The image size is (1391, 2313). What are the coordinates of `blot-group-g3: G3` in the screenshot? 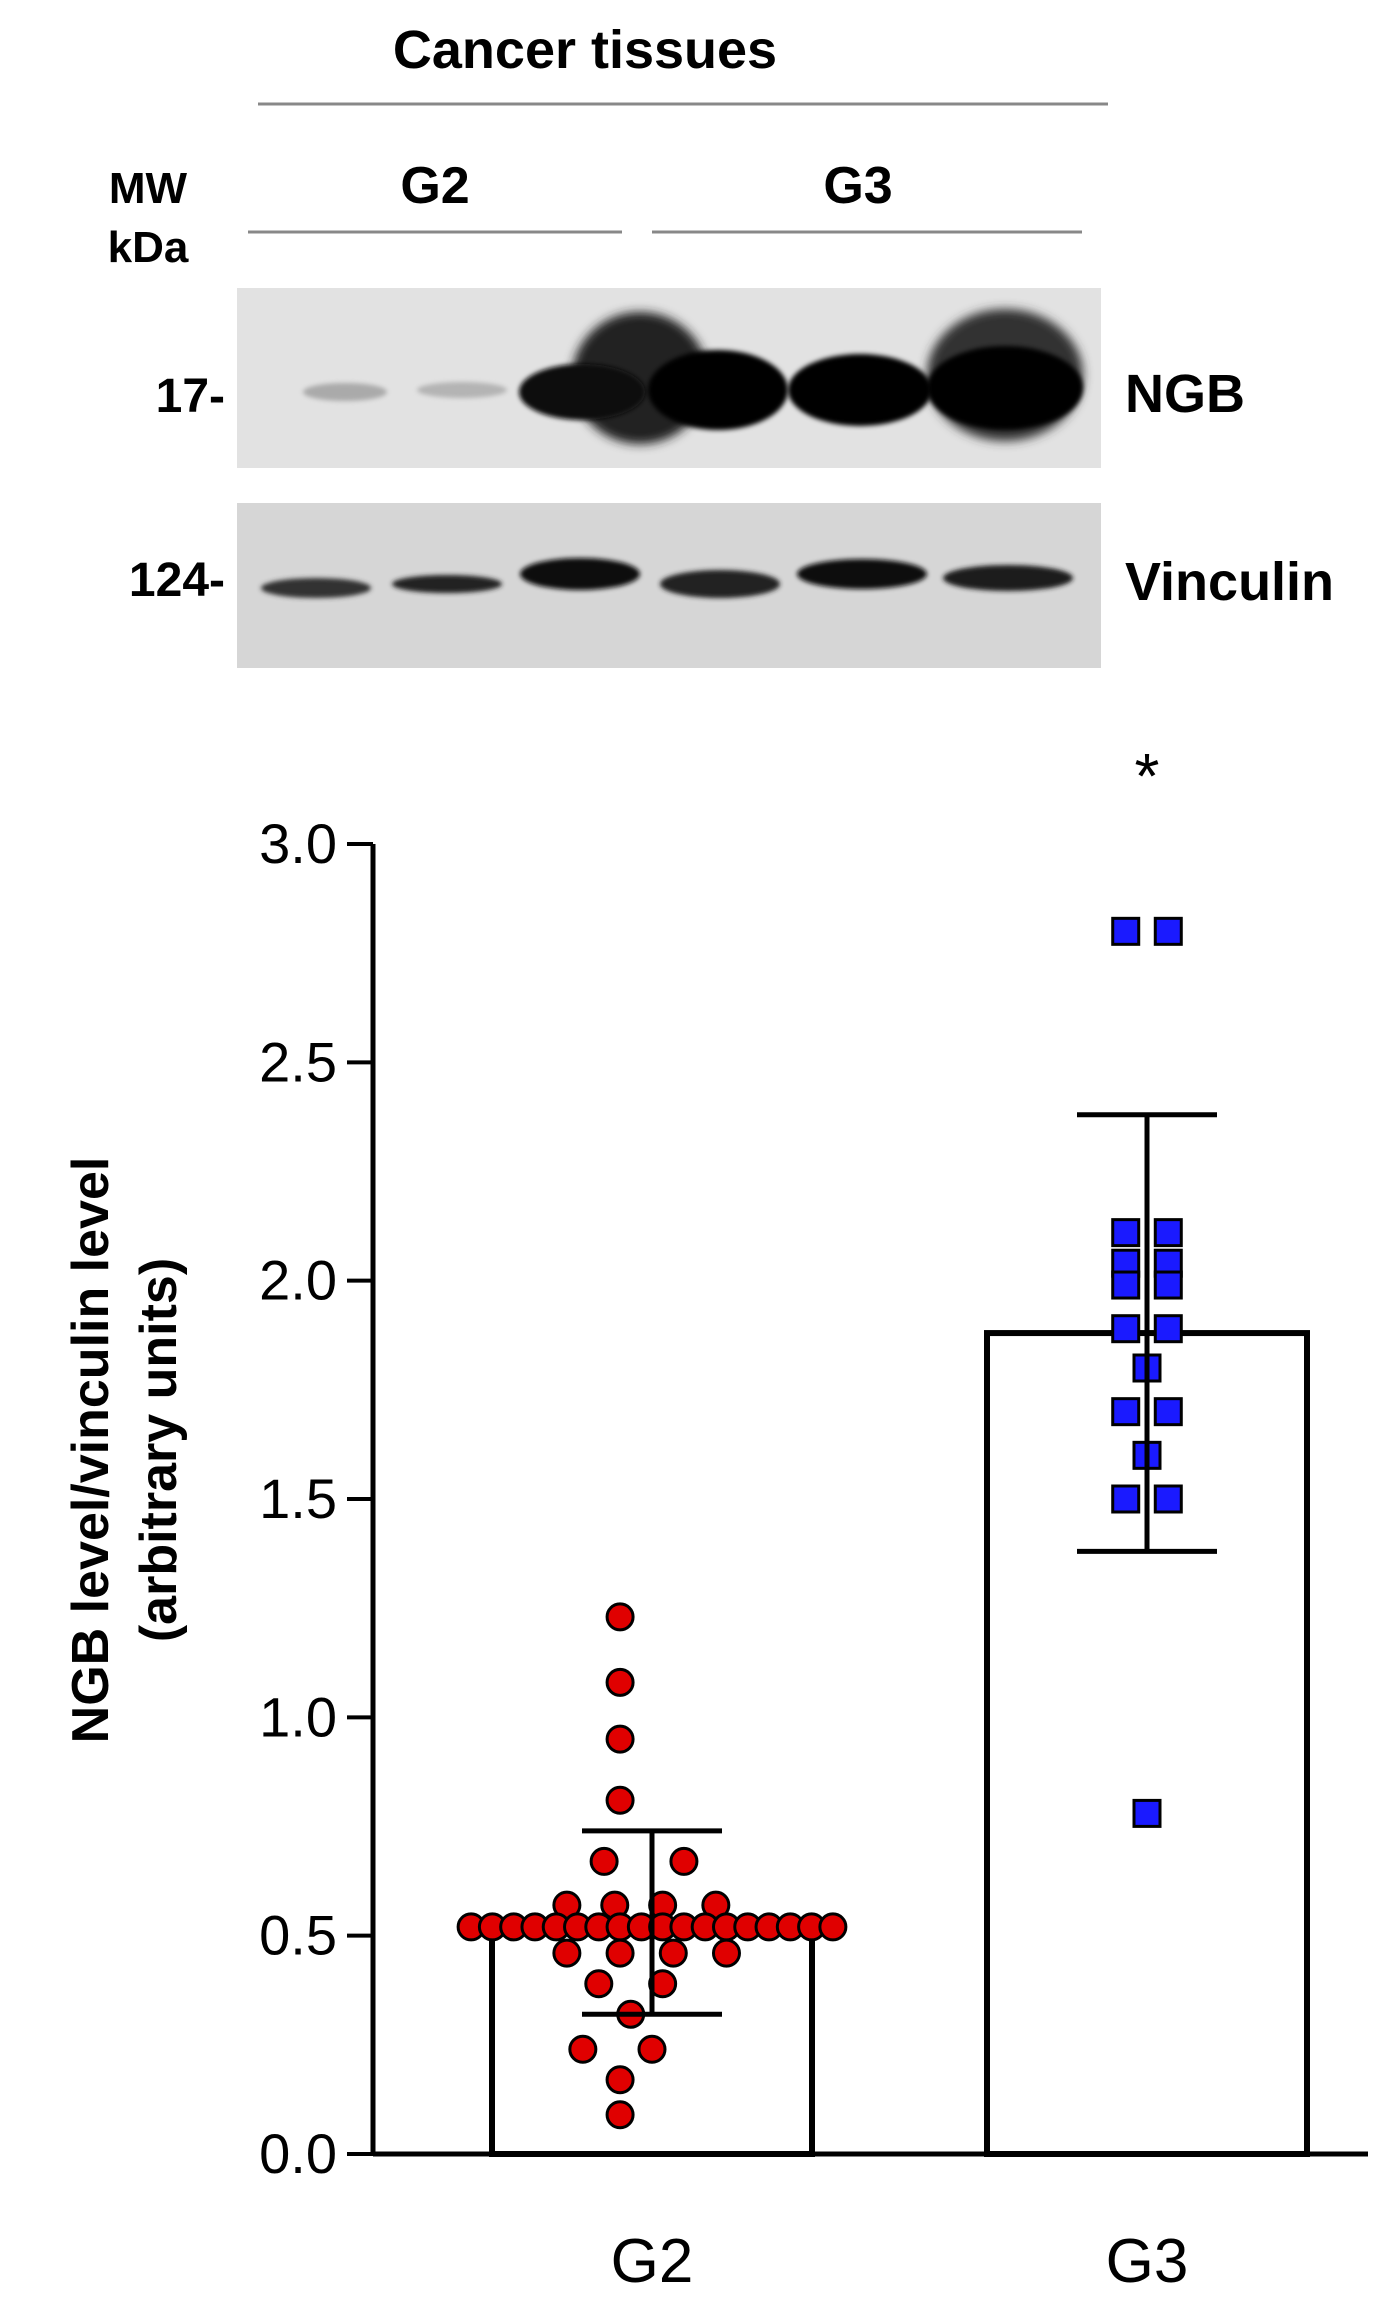 It's located at (857, 186).